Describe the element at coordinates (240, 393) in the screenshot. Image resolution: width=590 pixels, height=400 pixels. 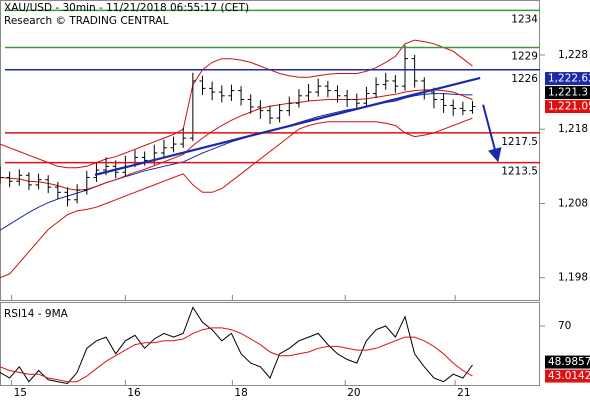
I see `x-tick-label: 18` at that location.